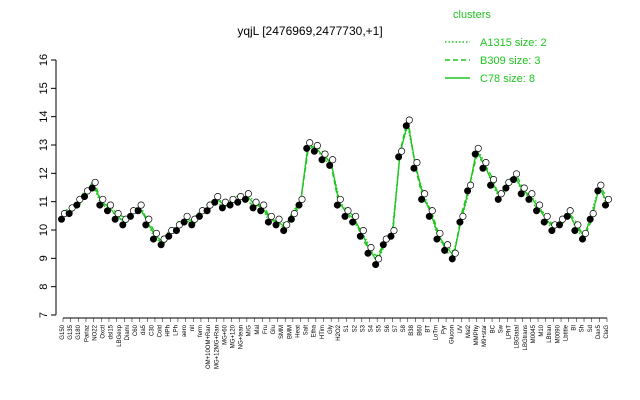  I want to click on x-tick-label: S8, so click(404, 328).